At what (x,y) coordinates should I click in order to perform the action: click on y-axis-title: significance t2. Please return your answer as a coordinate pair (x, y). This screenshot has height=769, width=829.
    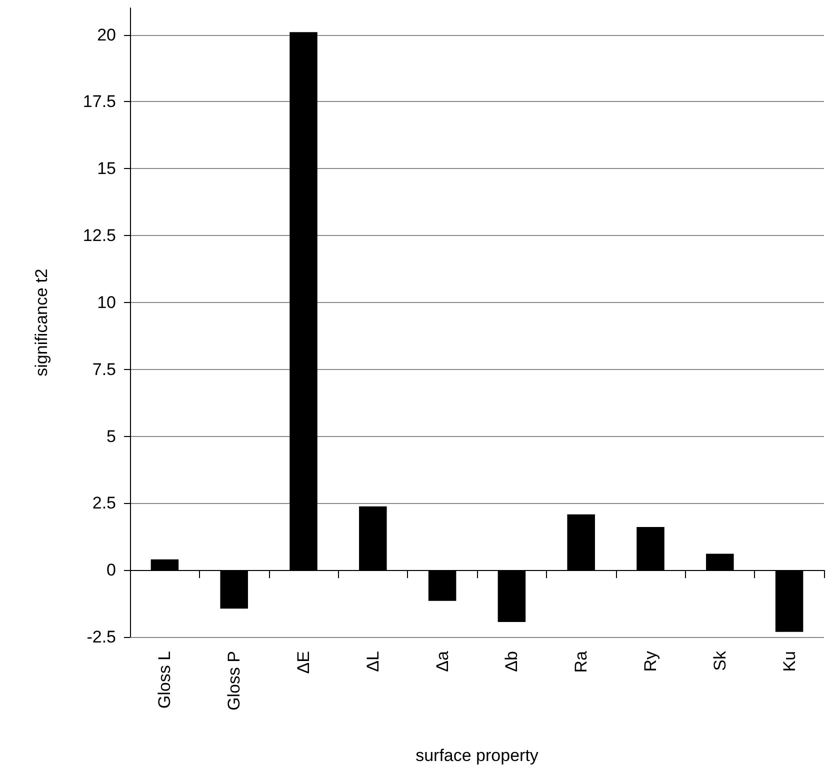
    Looking at the image, I should click on (41, 322).